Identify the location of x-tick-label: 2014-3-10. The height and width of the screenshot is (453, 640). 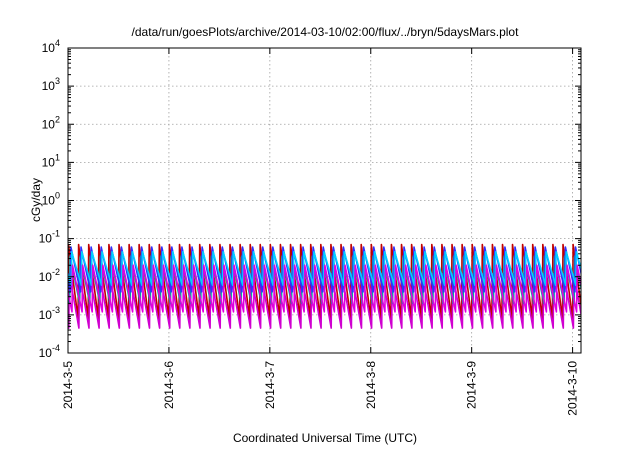
(573, 388).